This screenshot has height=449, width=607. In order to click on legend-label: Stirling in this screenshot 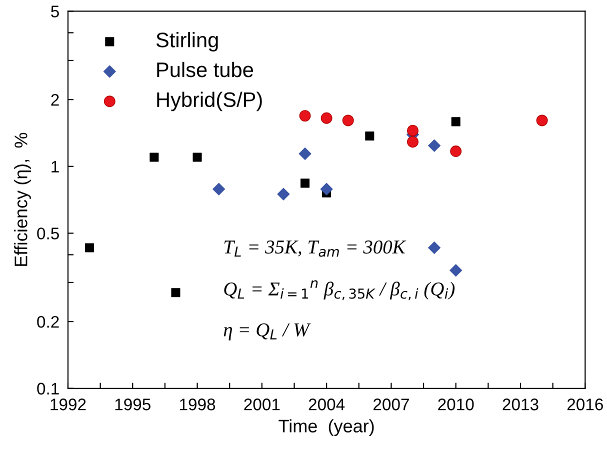, I will do `click(187, 42)`.